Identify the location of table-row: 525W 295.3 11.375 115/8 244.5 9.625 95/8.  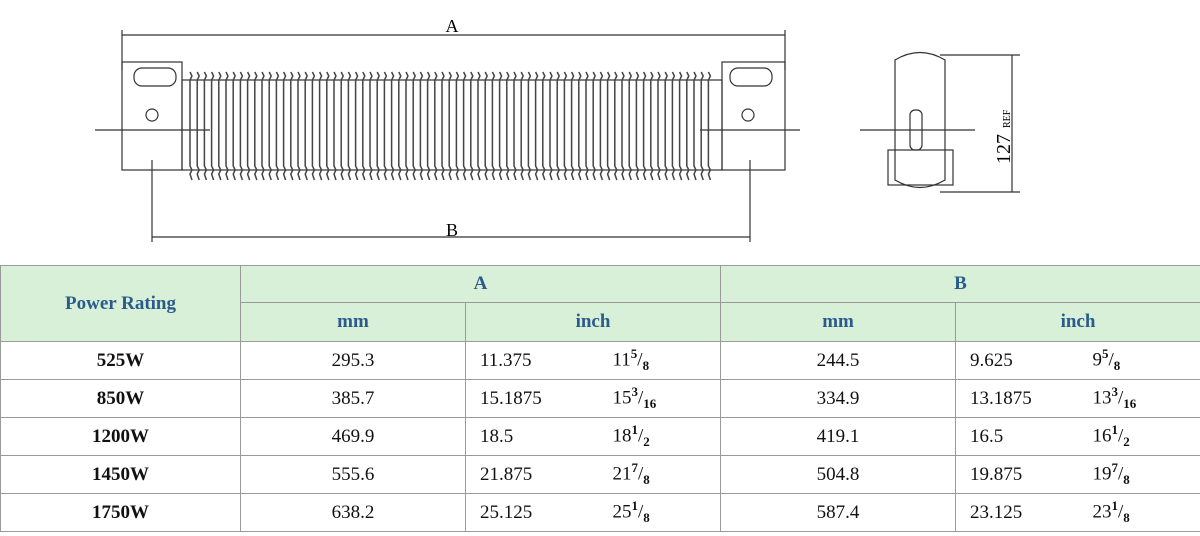
(600, 360).